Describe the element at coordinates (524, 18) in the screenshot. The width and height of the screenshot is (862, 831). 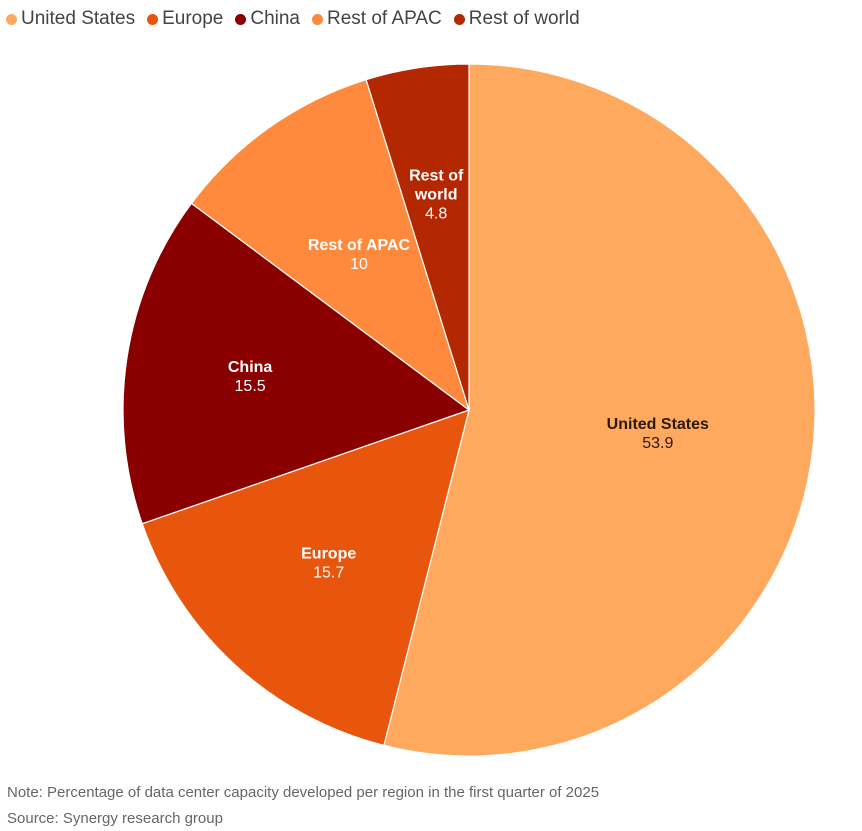
I see `legend-label-rest-of-world: Rest of world` at that location.